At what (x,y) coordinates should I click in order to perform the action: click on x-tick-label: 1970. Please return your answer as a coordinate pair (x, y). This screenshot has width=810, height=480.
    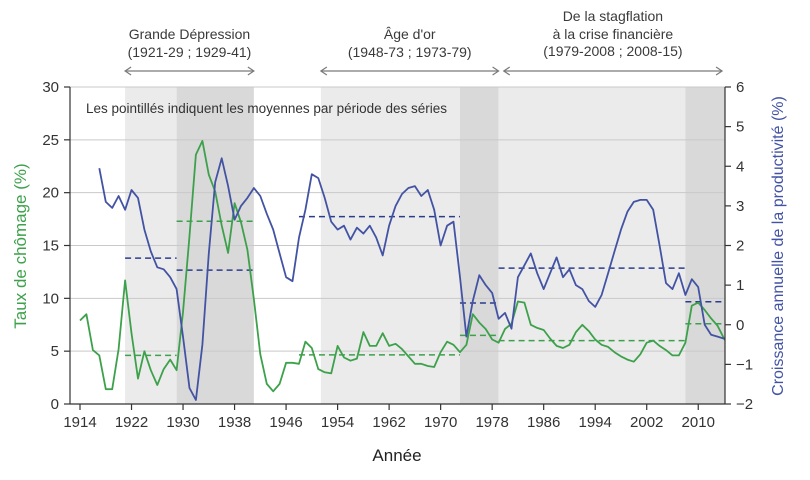
    Looking at the image, I should click on (440, 422).